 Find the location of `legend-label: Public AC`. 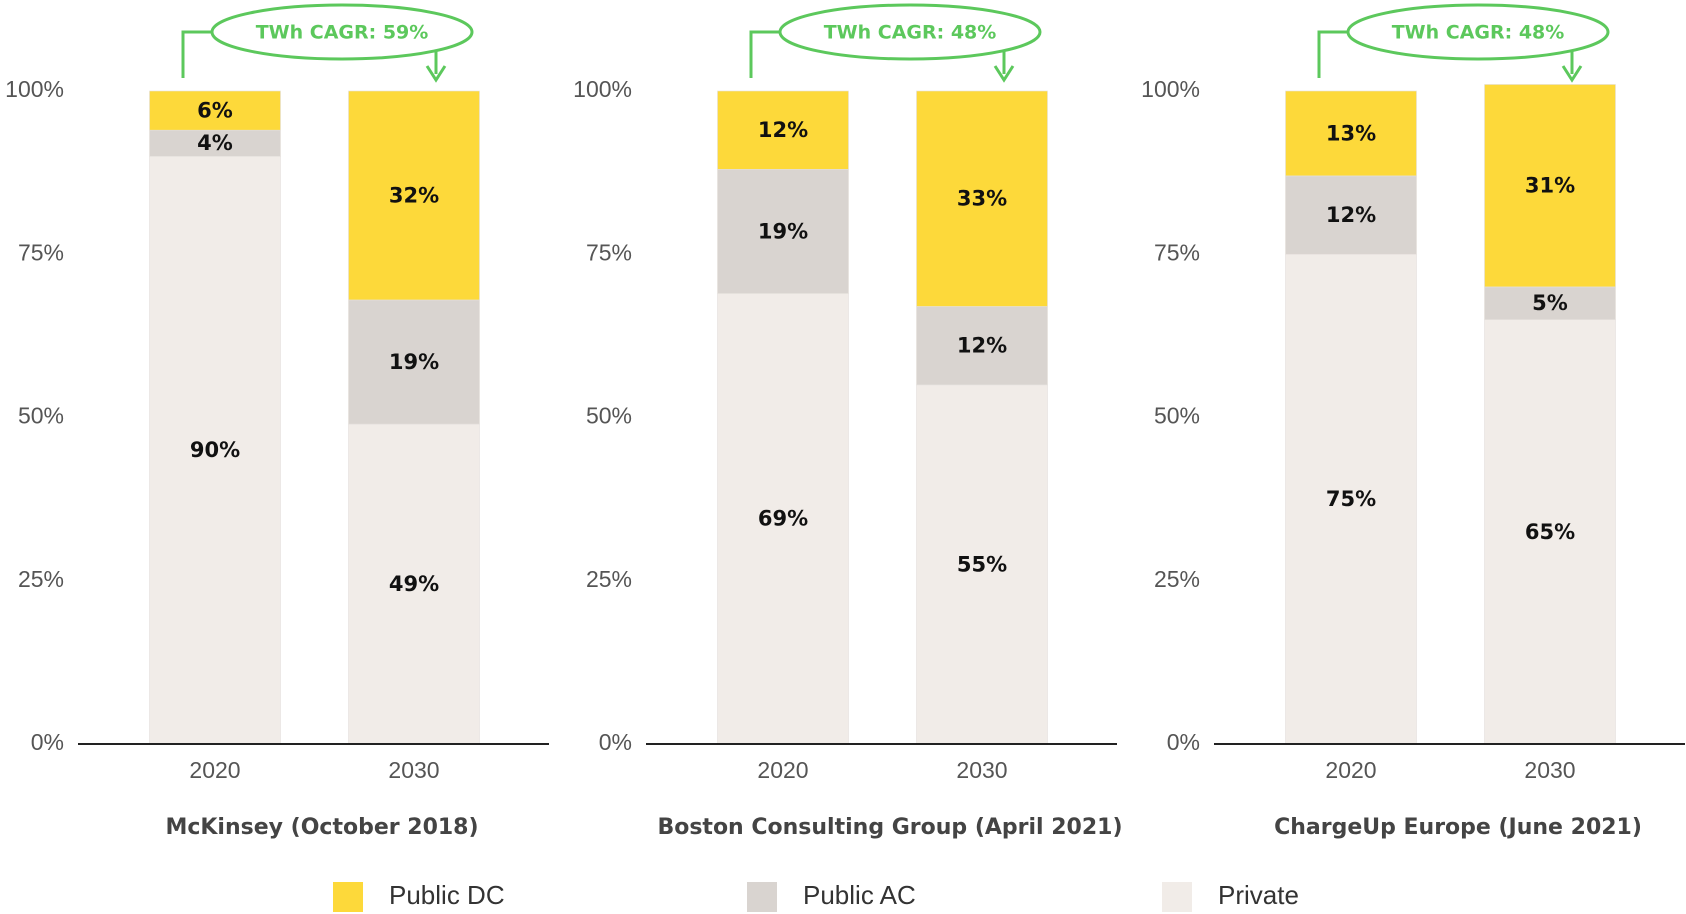

legend-label: Public AC is located at coordinates (859, 895).